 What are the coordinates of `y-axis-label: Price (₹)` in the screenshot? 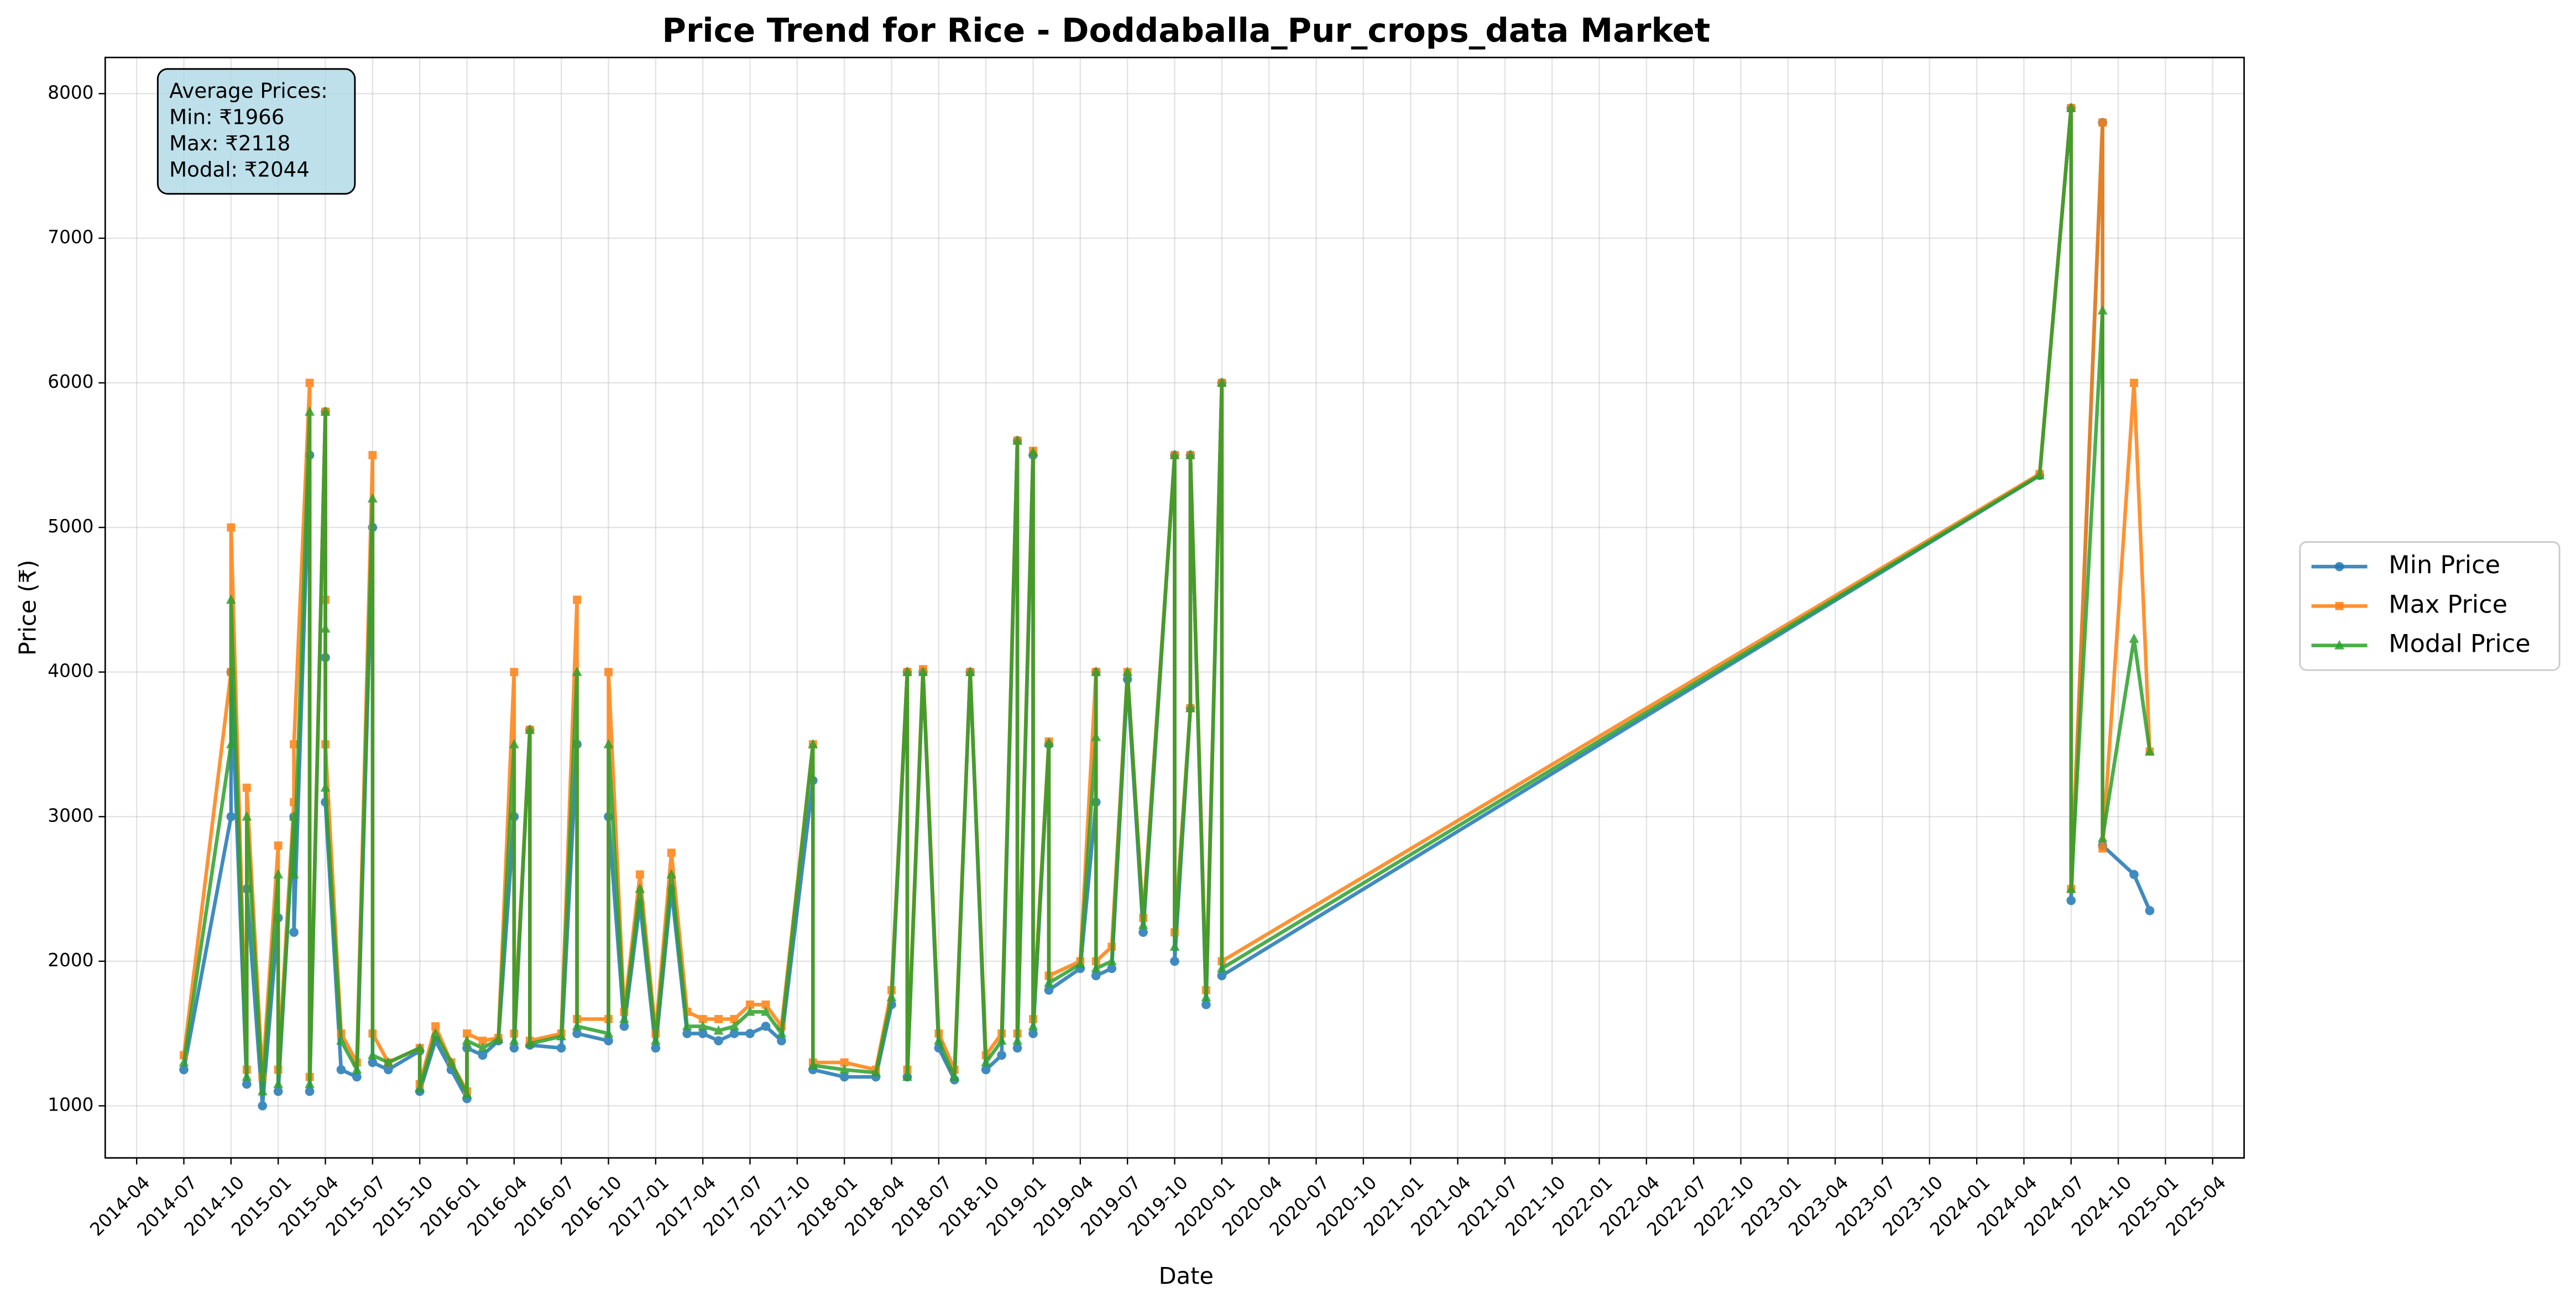 It's located at (27, 608).